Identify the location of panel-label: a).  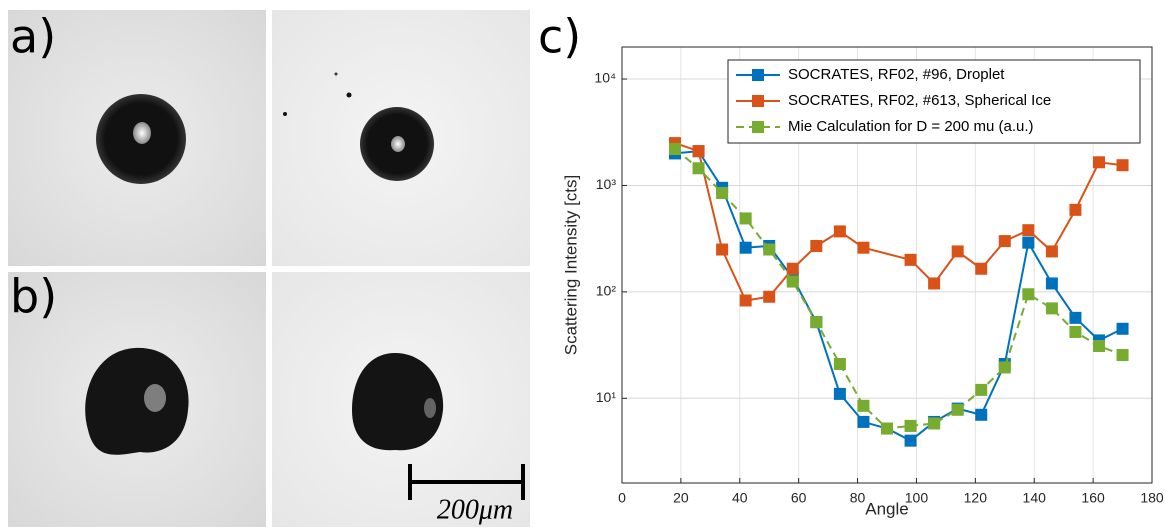
(33, 37).